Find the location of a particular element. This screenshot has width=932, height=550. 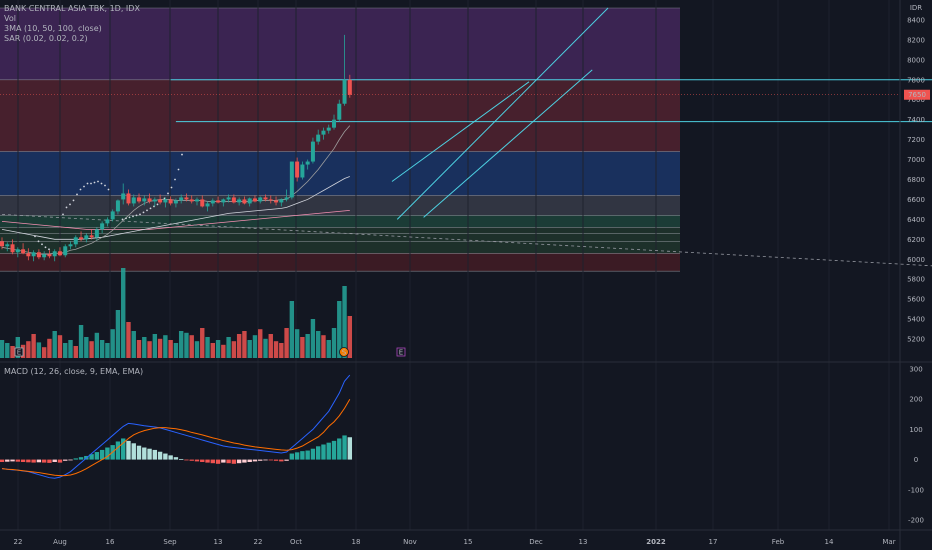

macd-legend: MACD (12, 26, close, 9, EMA, EMA) is located at coordinates (74, 371).